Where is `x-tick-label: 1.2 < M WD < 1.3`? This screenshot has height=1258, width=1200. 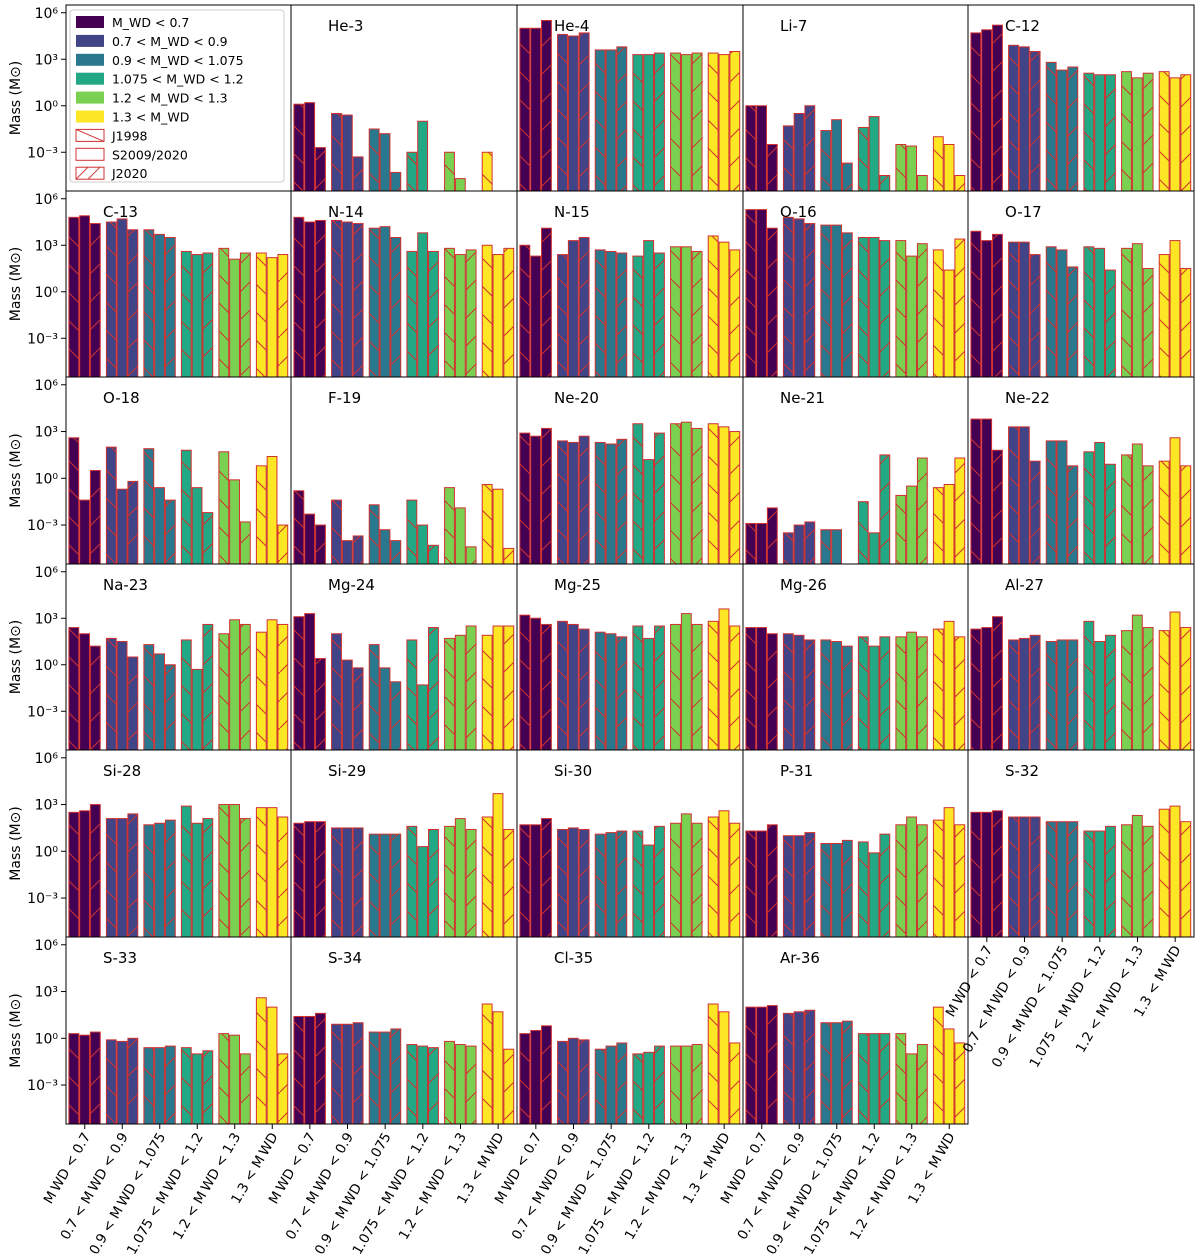
x-tick-label: 1.2 < M WD < 1.3 is located at coordinates (433, 1186).